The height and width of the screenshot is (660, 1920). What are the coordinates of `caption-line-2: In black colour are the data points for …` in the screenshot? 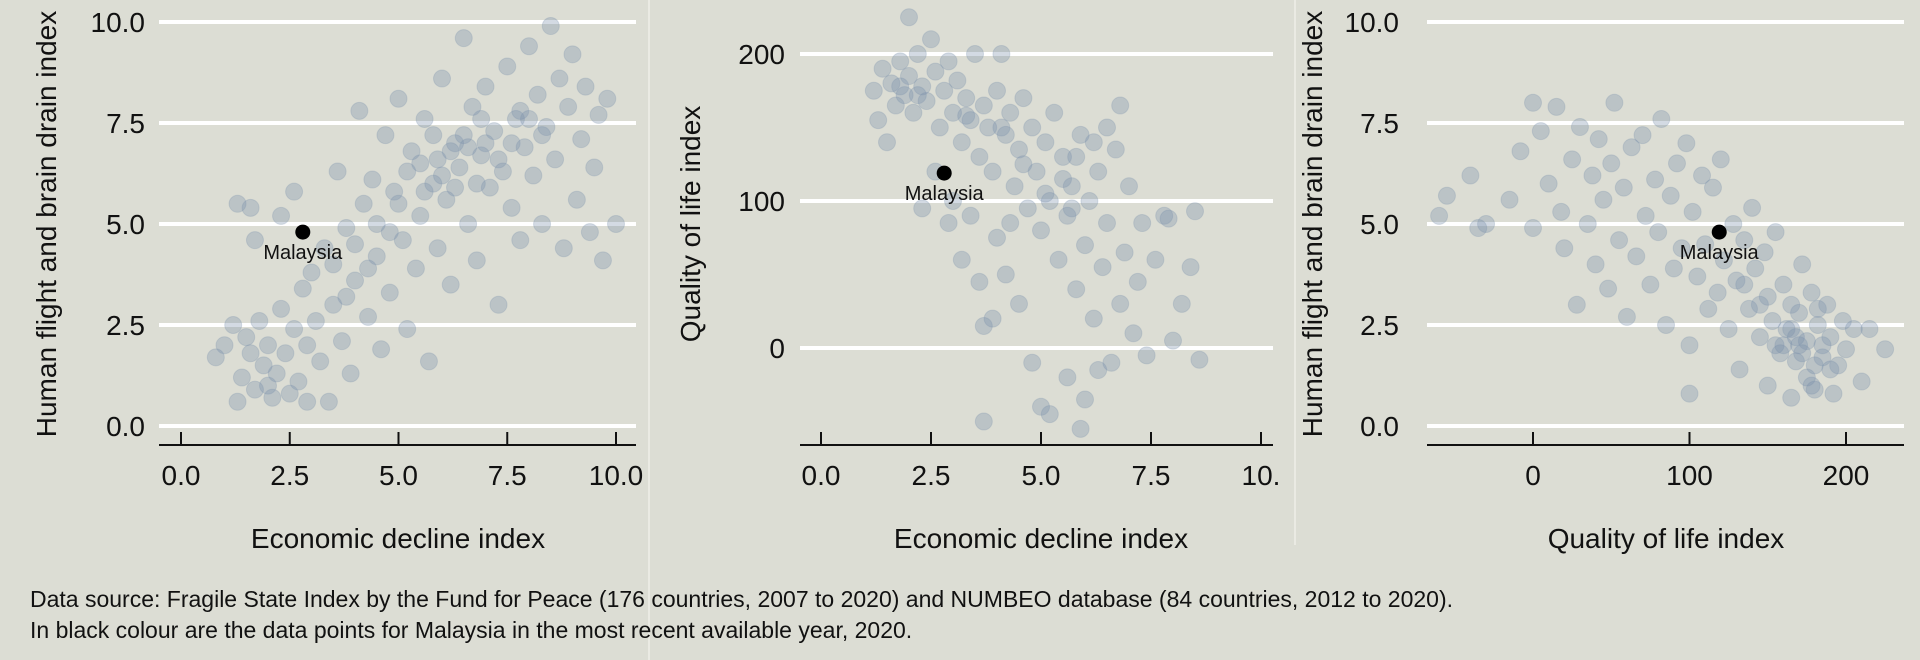 It's located at (471, 630).